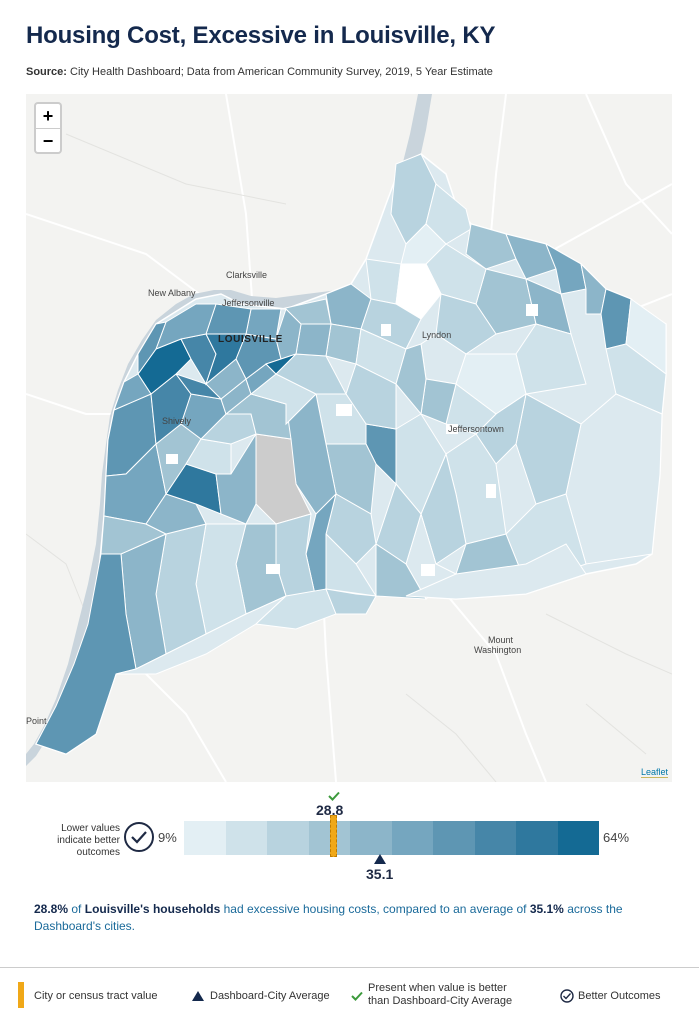 The image size is (699, 1024). What do you see at coordinates (88, 840) in the screenshot?
I see `lower-values-note: Lower values indicate better outcomes` at bounding box center [88, 840].